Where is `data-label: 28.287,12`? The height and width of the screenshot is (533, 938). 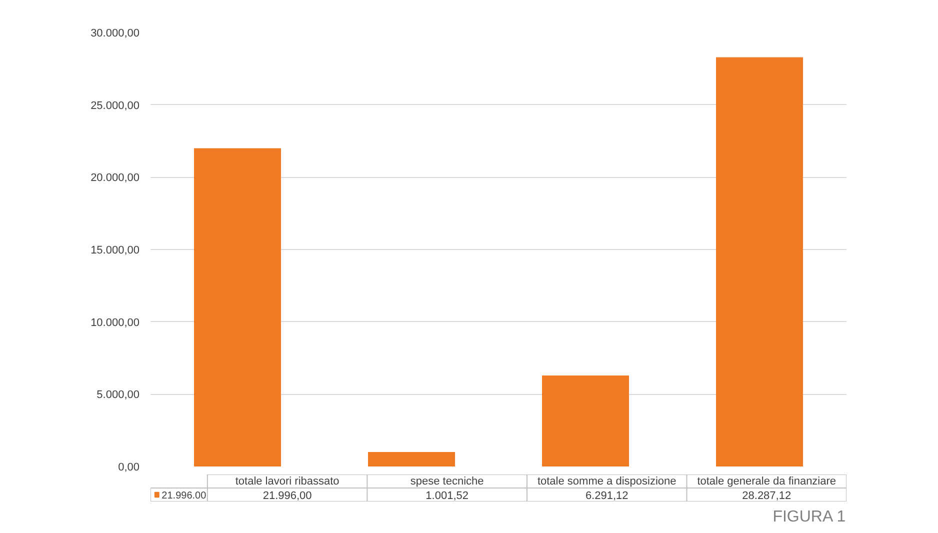
data-label: 28.287,12 is located at coordinates (767, 496).